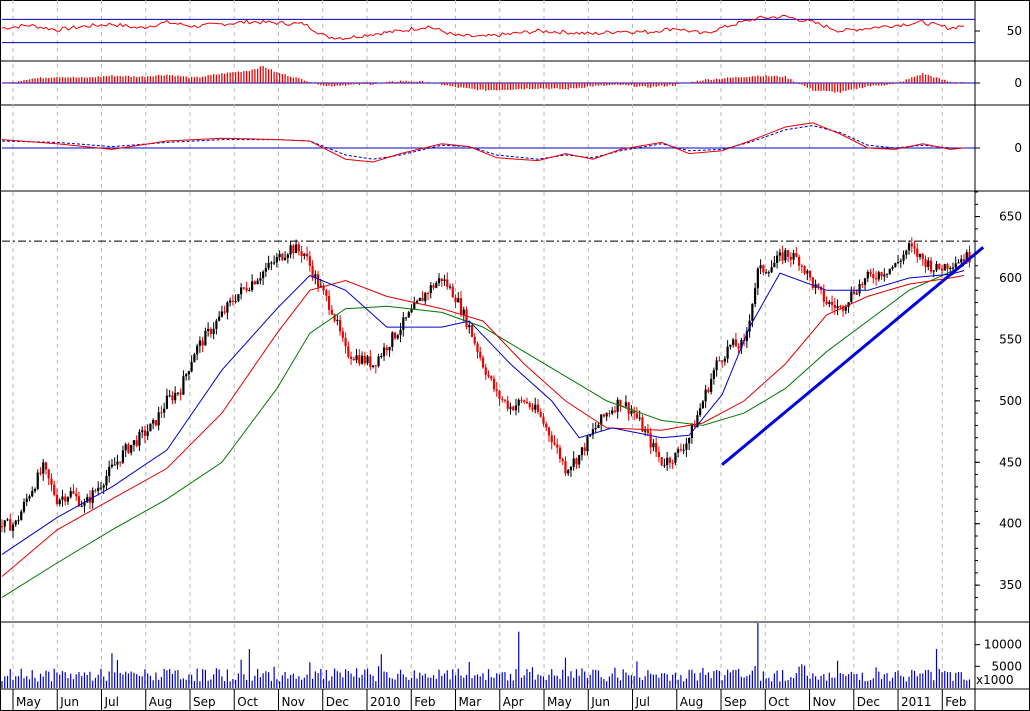  Describe the element at coordinates (955, 702) in the screenshot. I see `month-label: Feb` at that location.